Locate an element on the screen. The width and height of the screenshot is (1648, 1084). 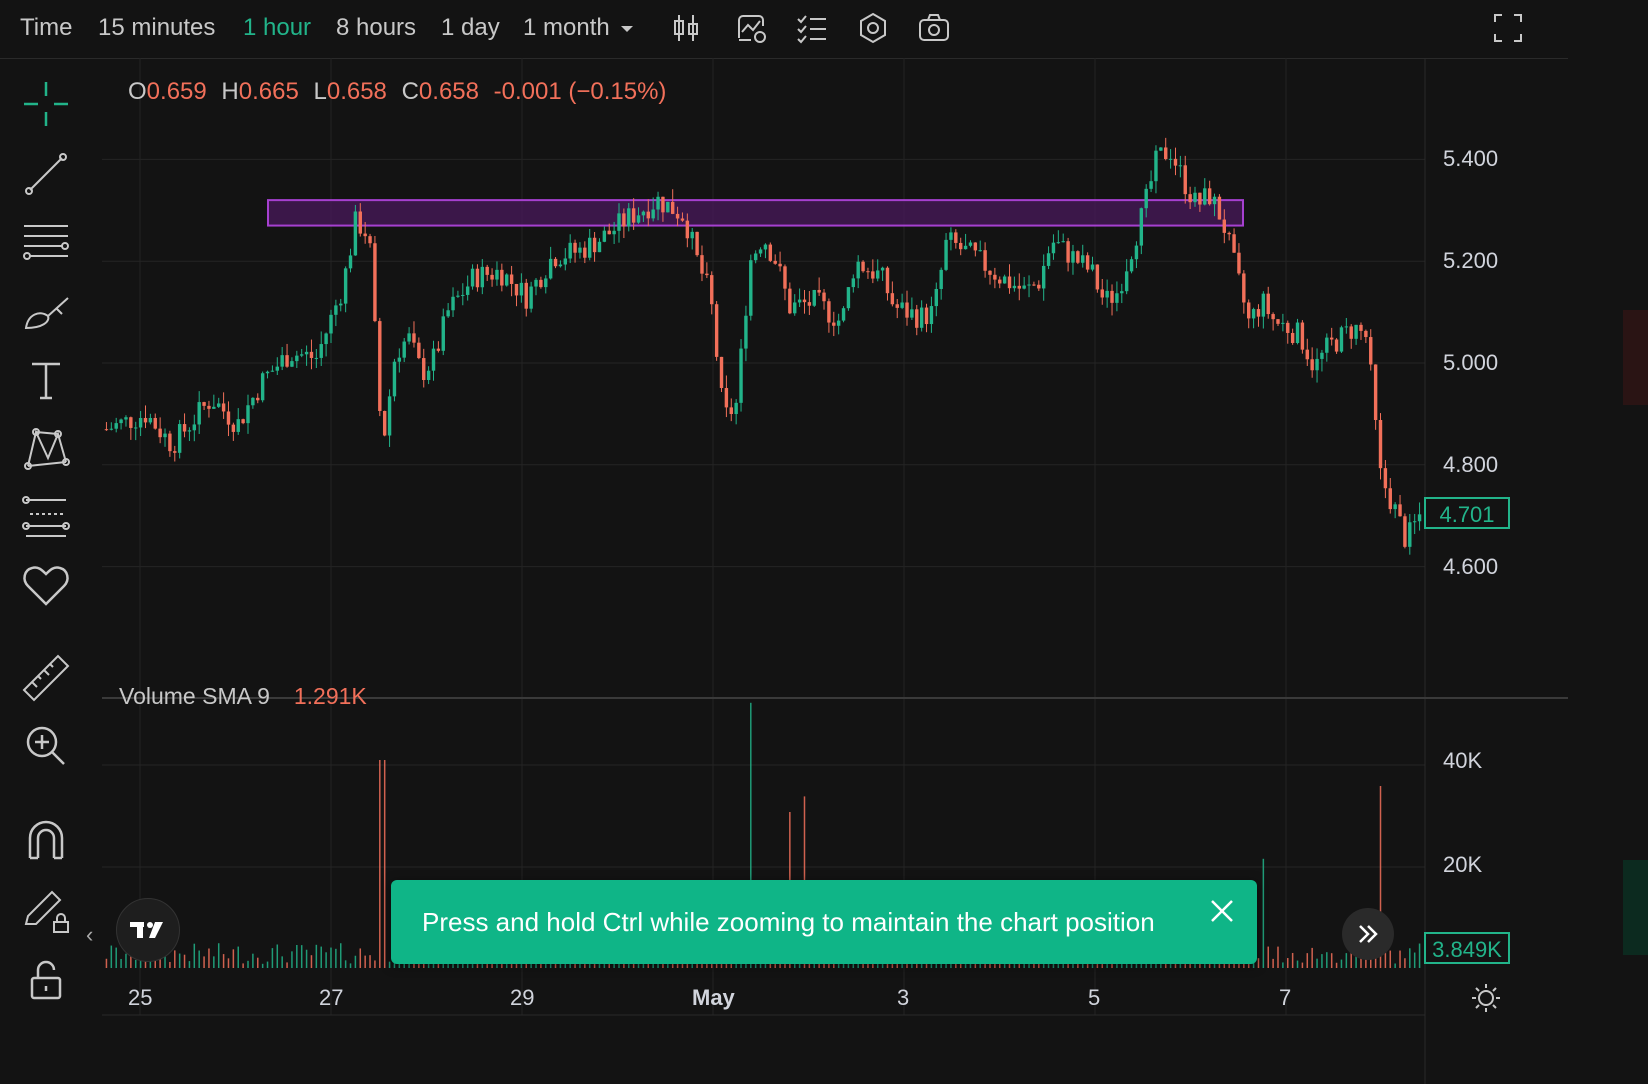
fullscreen-icon is located at coordinates (1508, 28).